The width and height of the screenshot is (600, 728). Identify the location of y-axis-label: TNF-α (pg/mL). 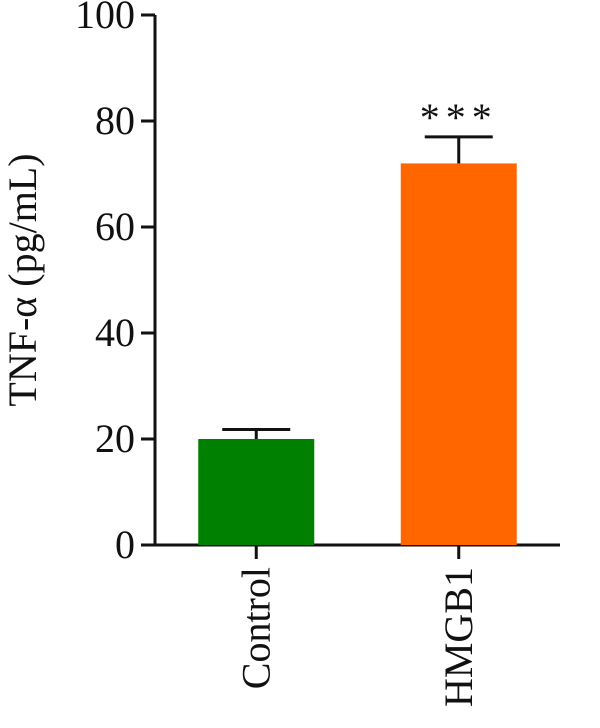
(22, 279).